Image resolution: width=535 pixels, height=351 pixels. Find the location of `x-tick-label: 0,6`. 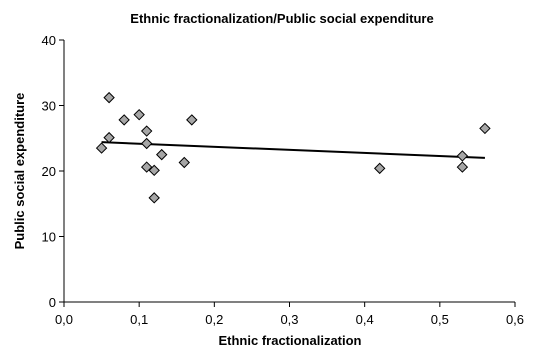

x-tick-label: 0,6 is located at coordinates (515, 319).